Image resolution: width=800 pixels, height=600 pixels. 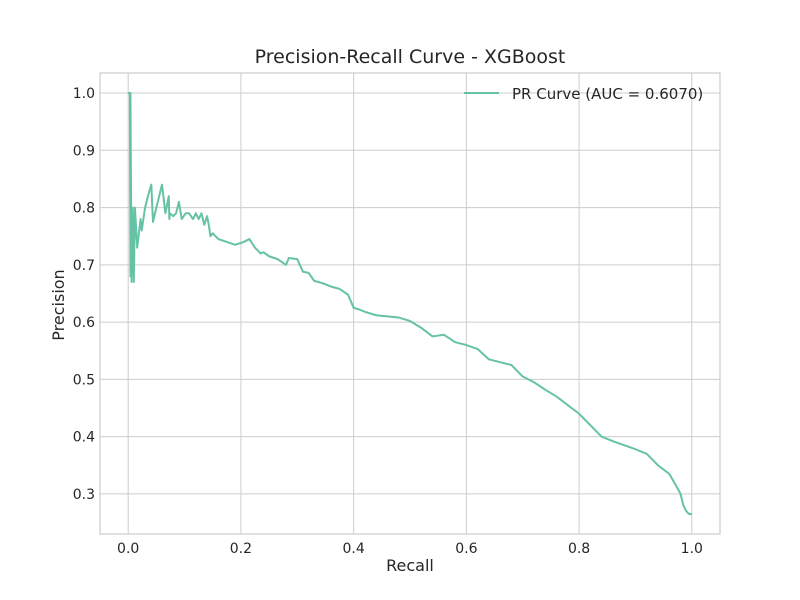 I want to click on y-tick-label: 0.7, so click(x=84, y=266).